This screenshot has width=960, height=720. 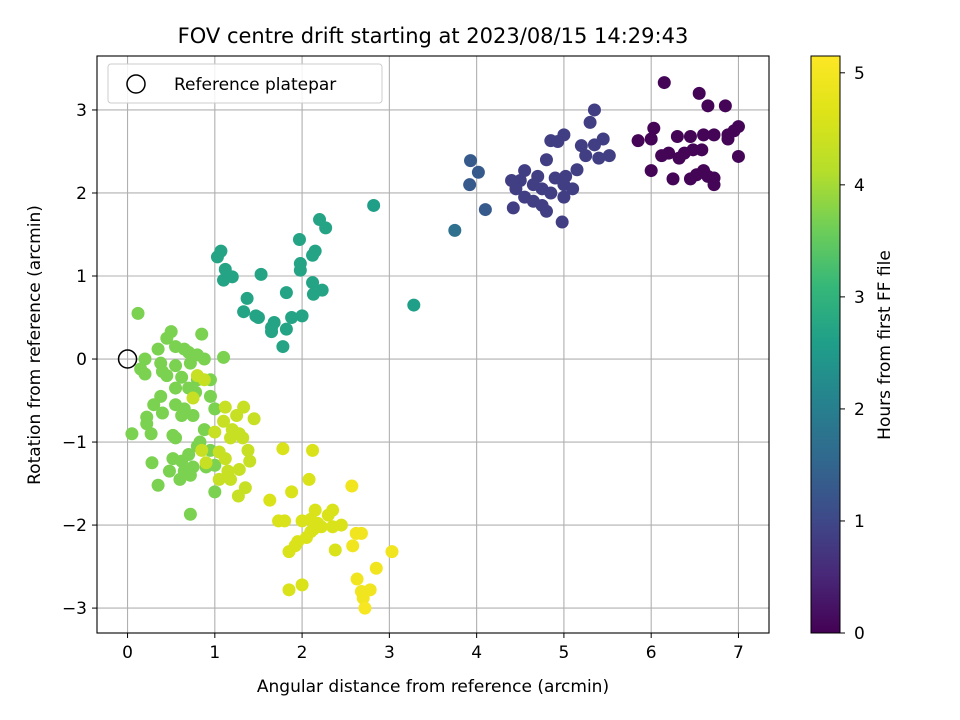 I want to click on colorbar-label: Hours from first FF file, so click(x=885, y=345).